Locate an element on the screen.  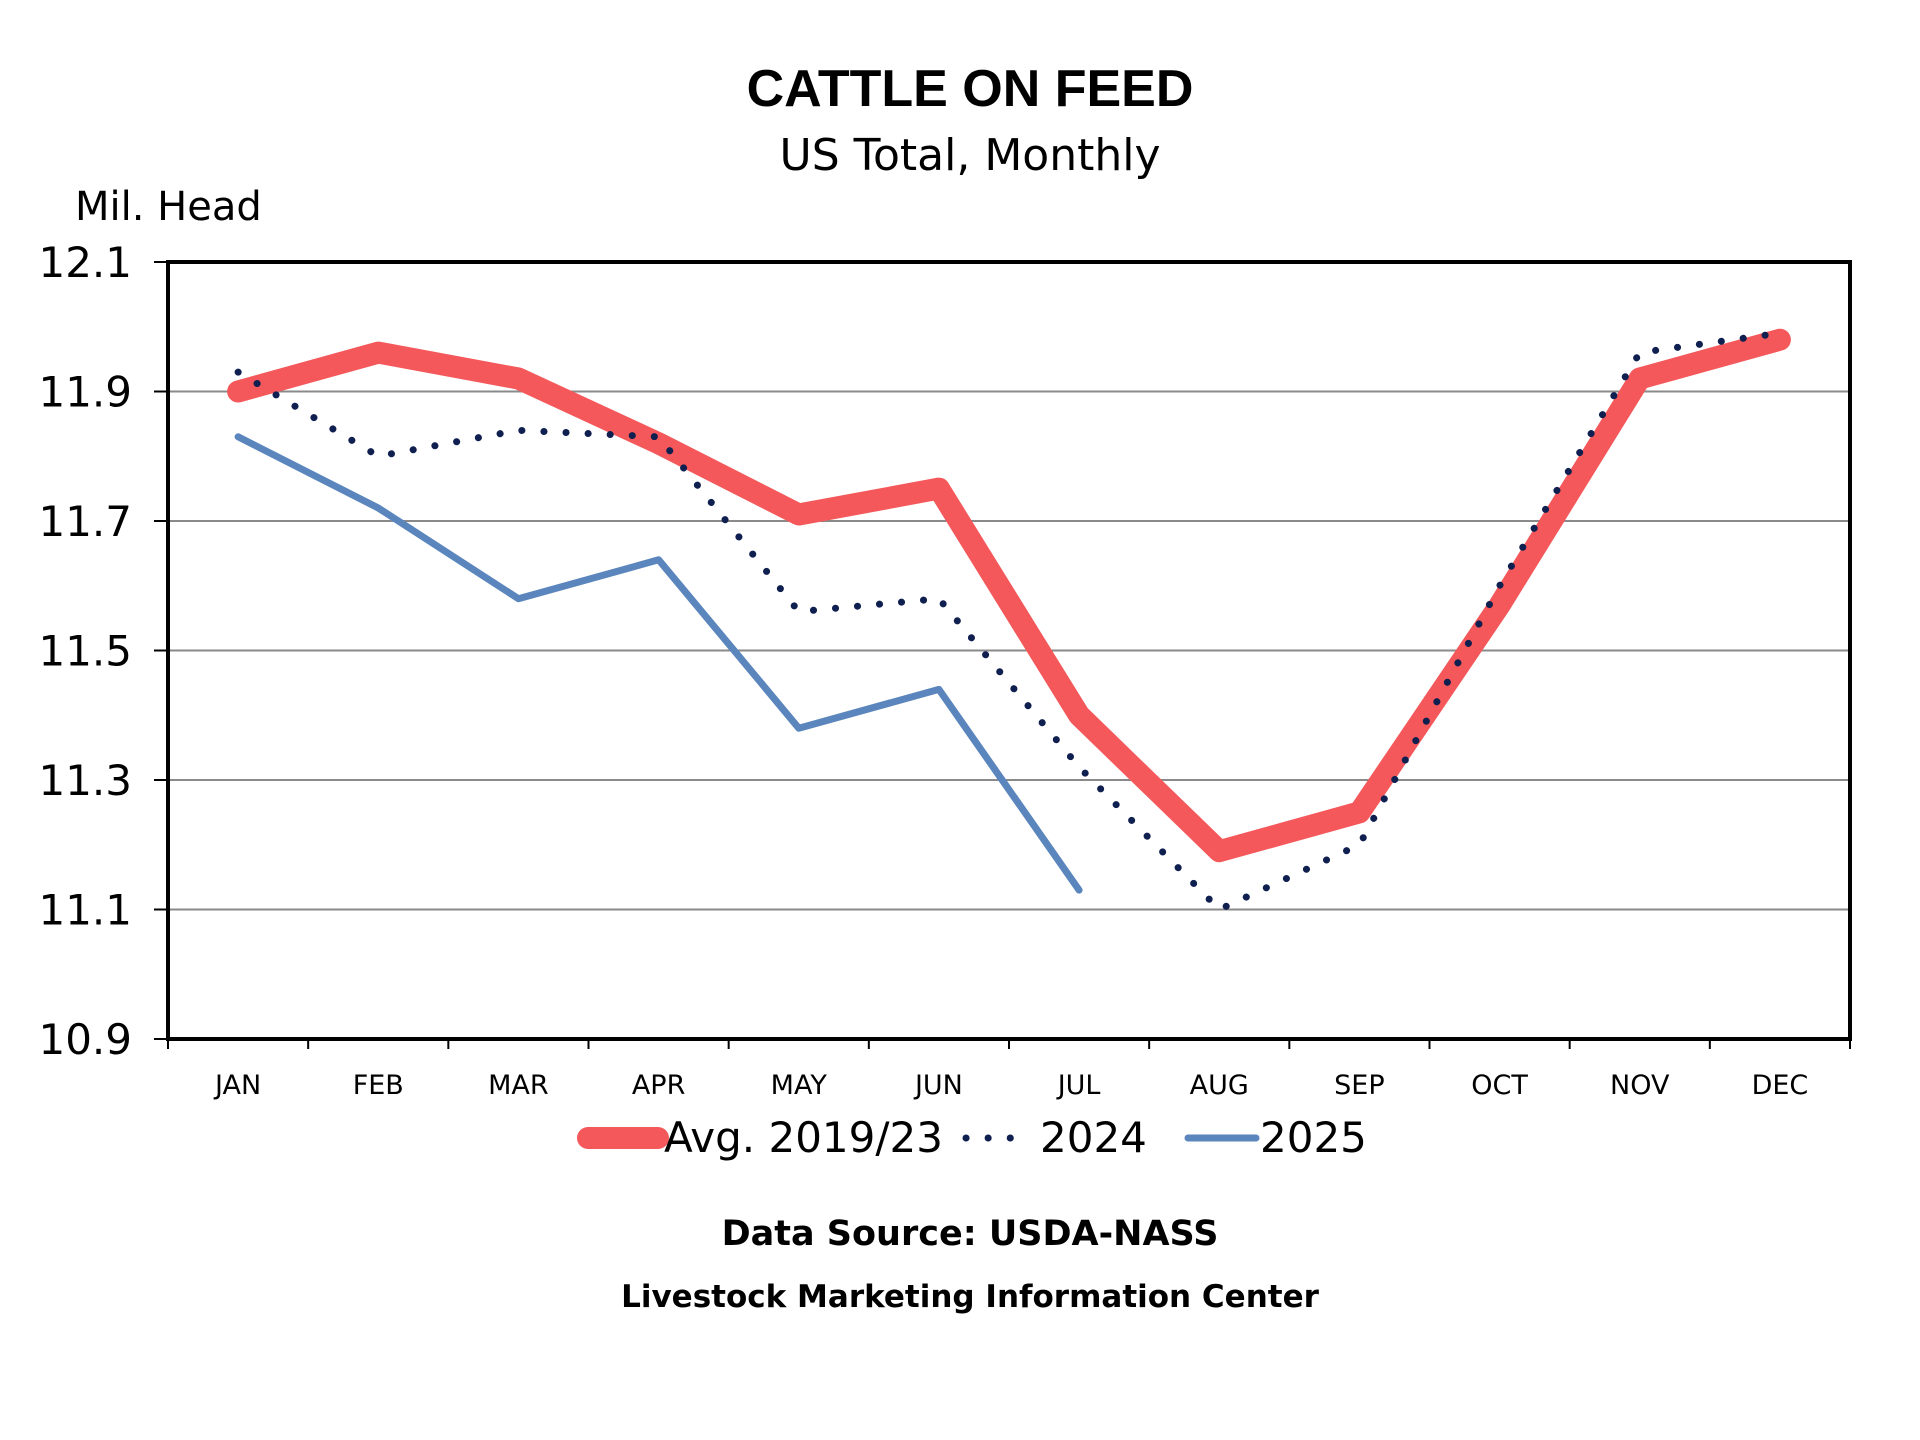
x-tick-label: AUG is located at coordinates (1219, 1085).